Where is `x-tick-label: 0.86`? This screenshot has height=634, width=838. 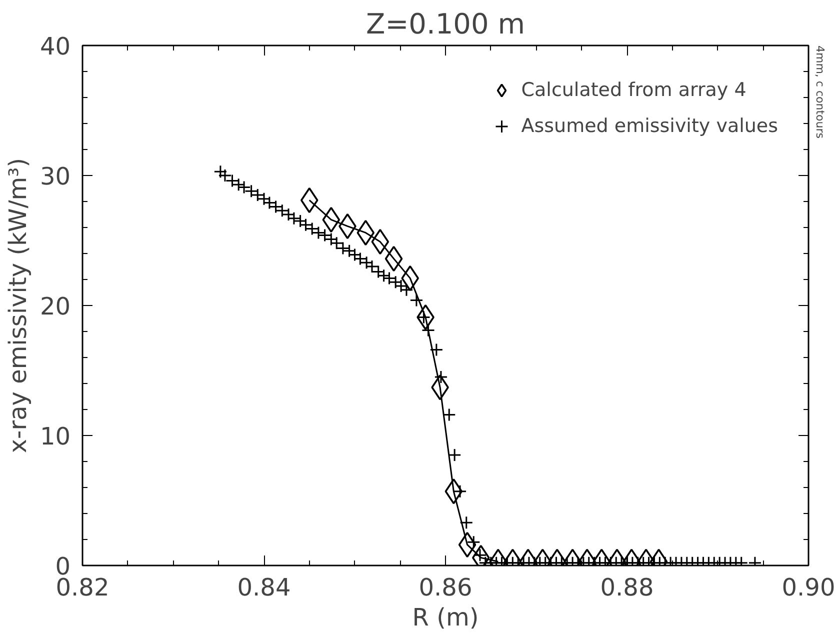 x-tick-label: 0.86 is located at coordinates (445, 588).